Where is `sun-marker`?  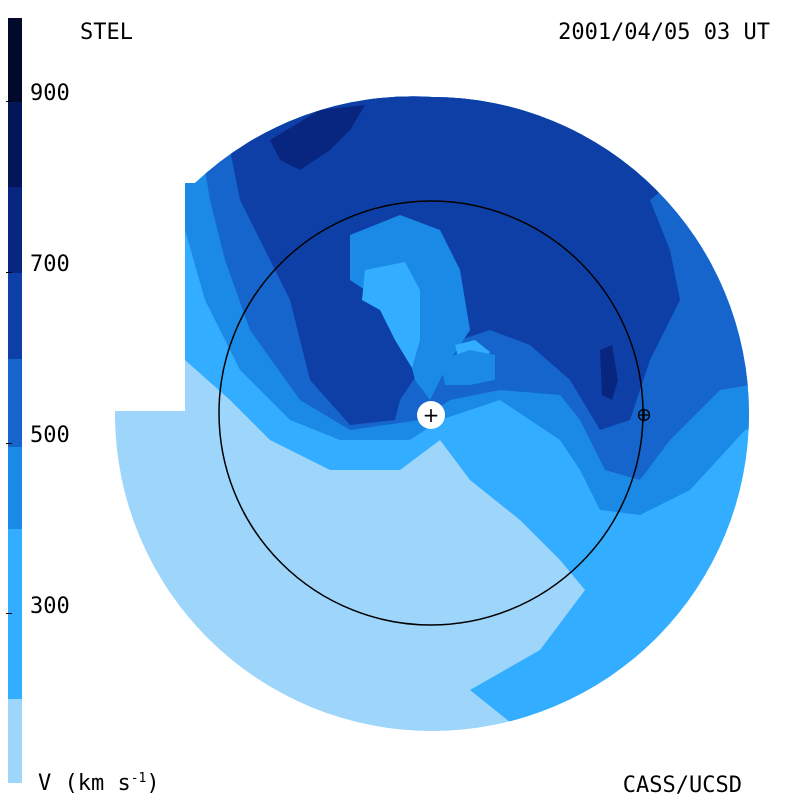 sun-marker is located at coordinates (431, 415).